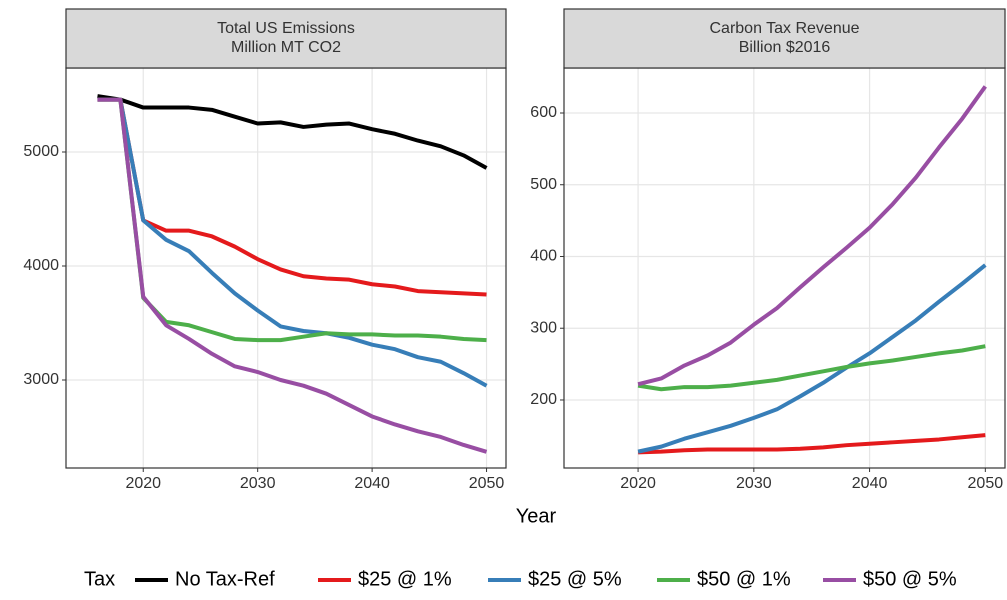 Image resolution: width=1007 pixels, height=600 pixels. Describe the element at coordinates (405, 579) in the screenshot. I see `legend-label: $25 @ 1%` at that location.